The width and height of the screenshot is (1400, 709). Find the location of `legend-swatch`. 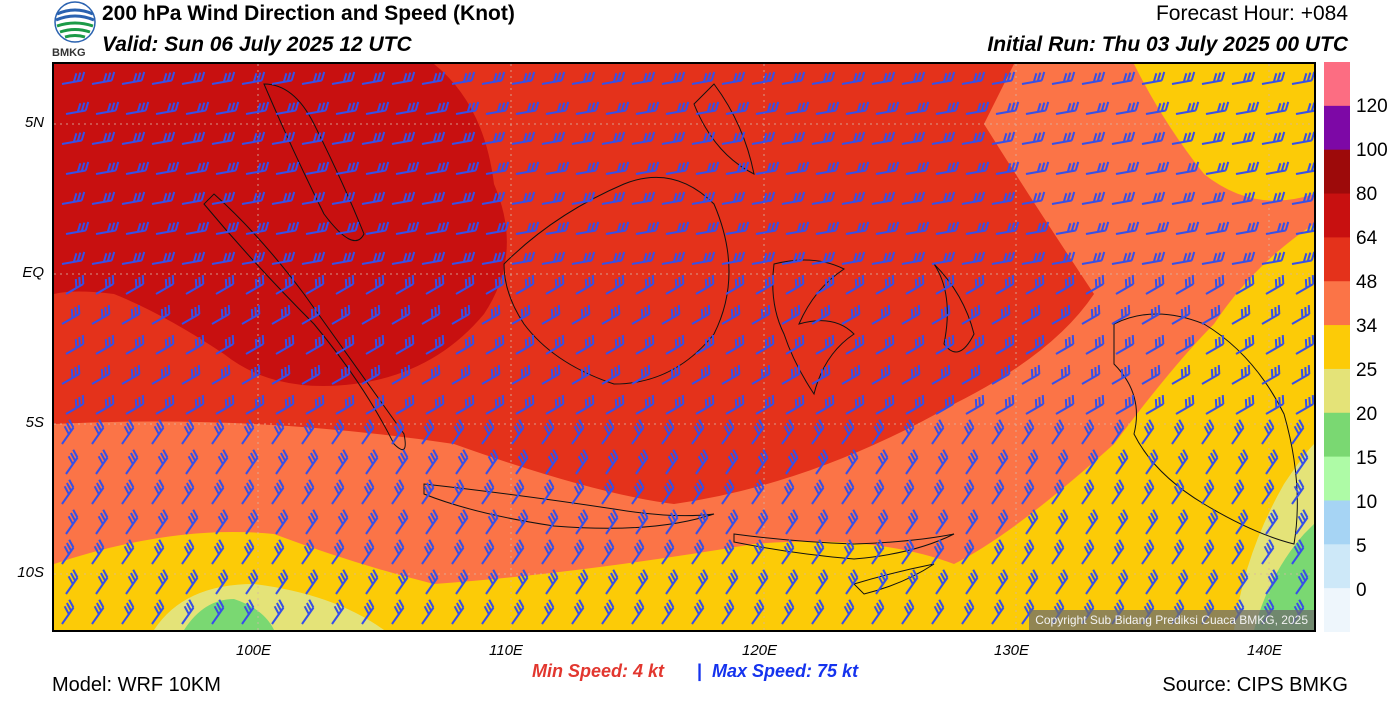

legend-swatch is located at coordinates (1337, 172).